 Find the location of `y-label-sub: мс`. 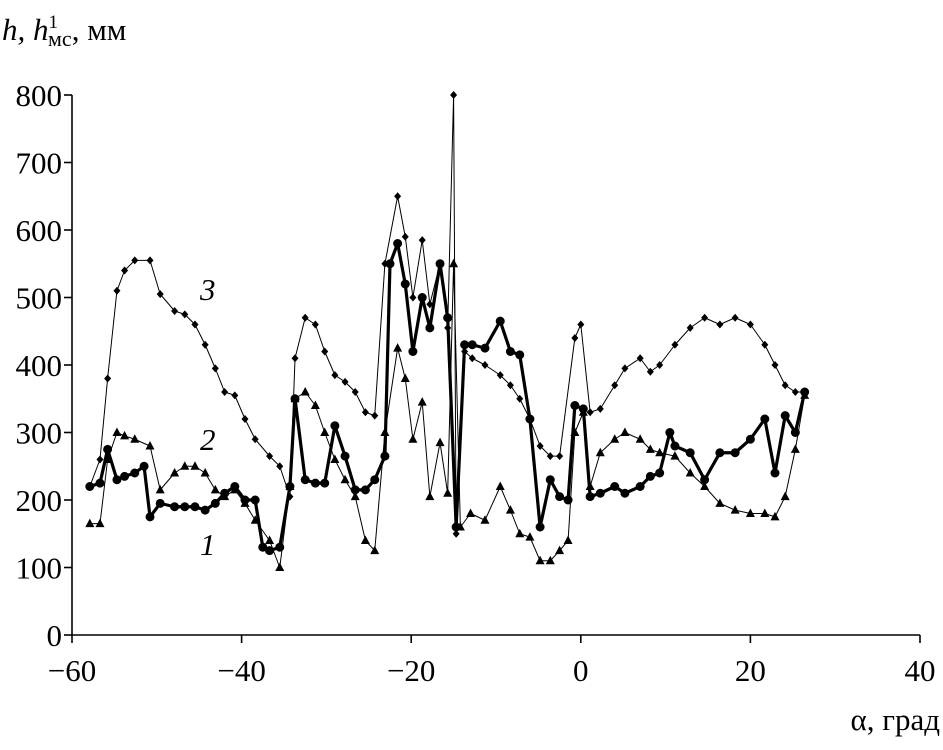

y-label-sub: мс is located at coordinates (60, 38).